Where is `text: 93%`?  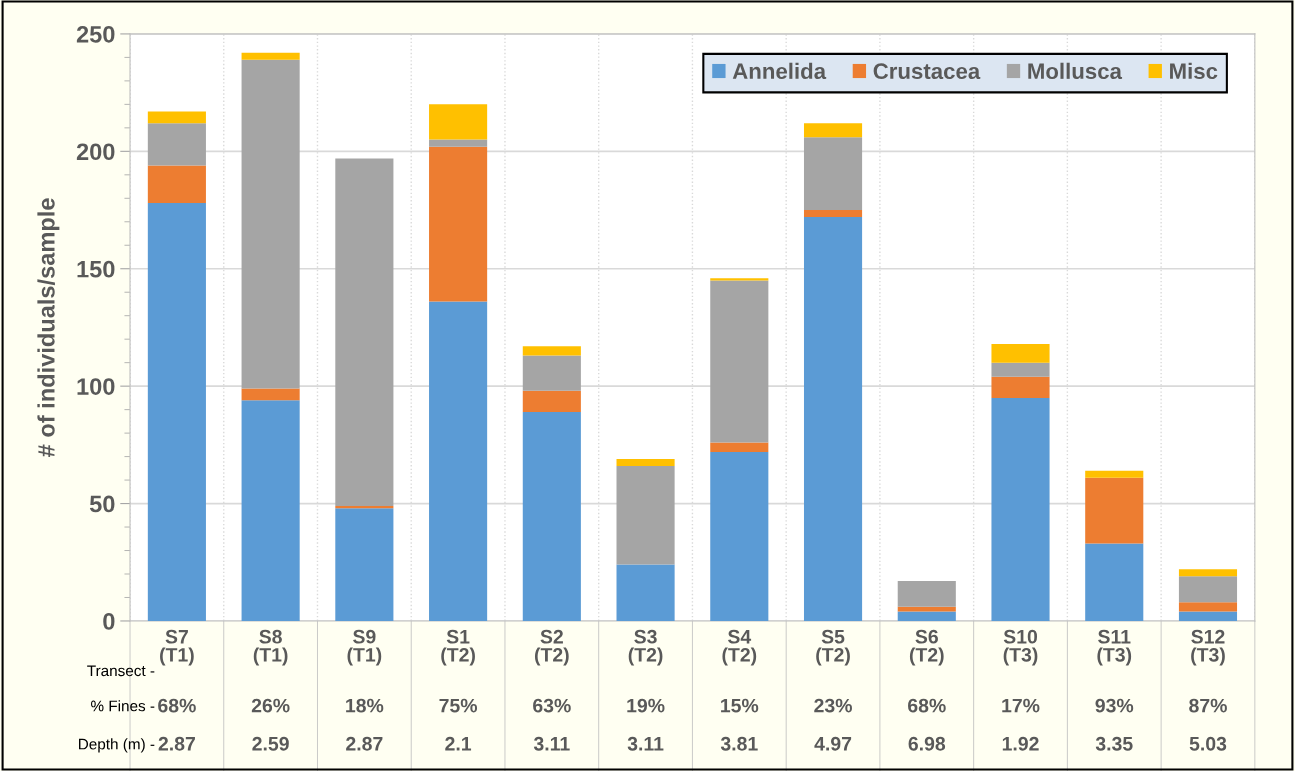 text: 93% is located at coordinates (1114, 705).